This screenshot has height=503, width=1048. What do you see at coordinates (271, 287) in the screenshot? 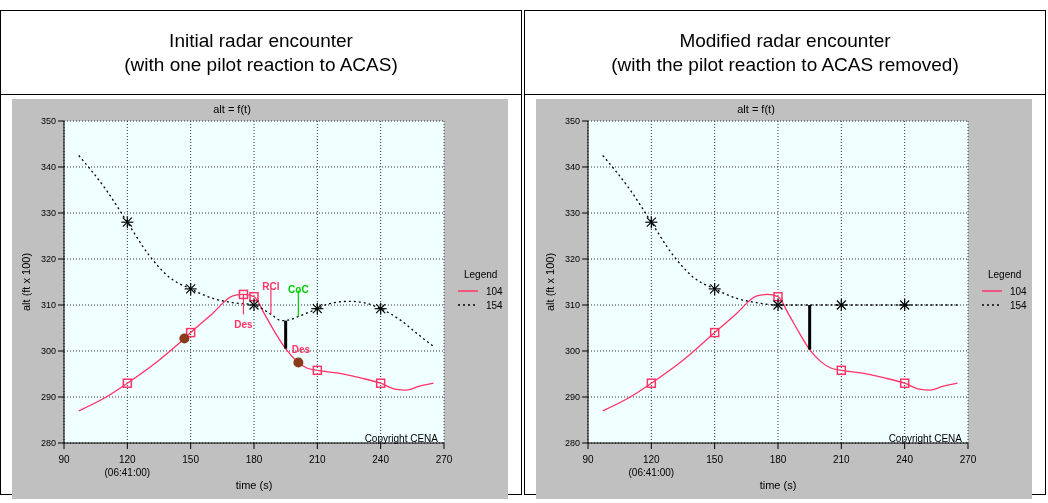
I see `annotation: RCl` at bounding box center [271, 287].